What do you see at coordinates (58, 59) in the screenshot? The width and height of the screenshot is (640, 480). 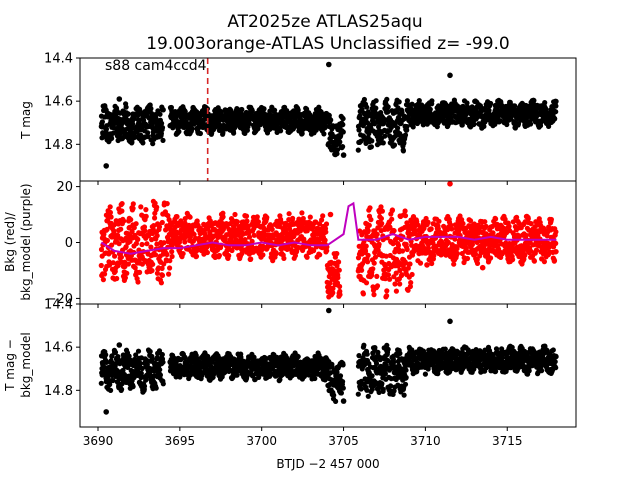 I see `y-tick-label: 14.4` at bounding box center [58, 59].